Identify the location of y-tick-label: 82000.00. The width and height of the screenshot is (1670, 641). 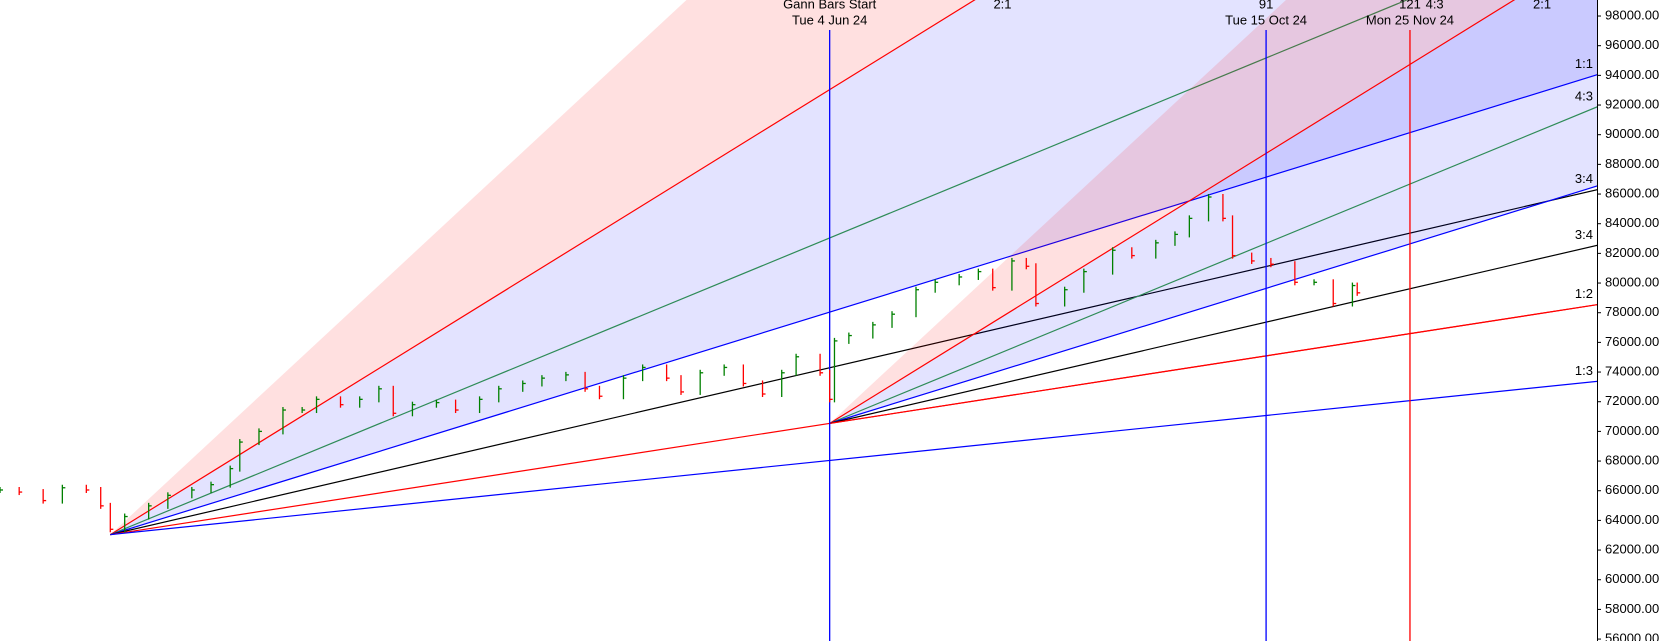
(1632, 252).